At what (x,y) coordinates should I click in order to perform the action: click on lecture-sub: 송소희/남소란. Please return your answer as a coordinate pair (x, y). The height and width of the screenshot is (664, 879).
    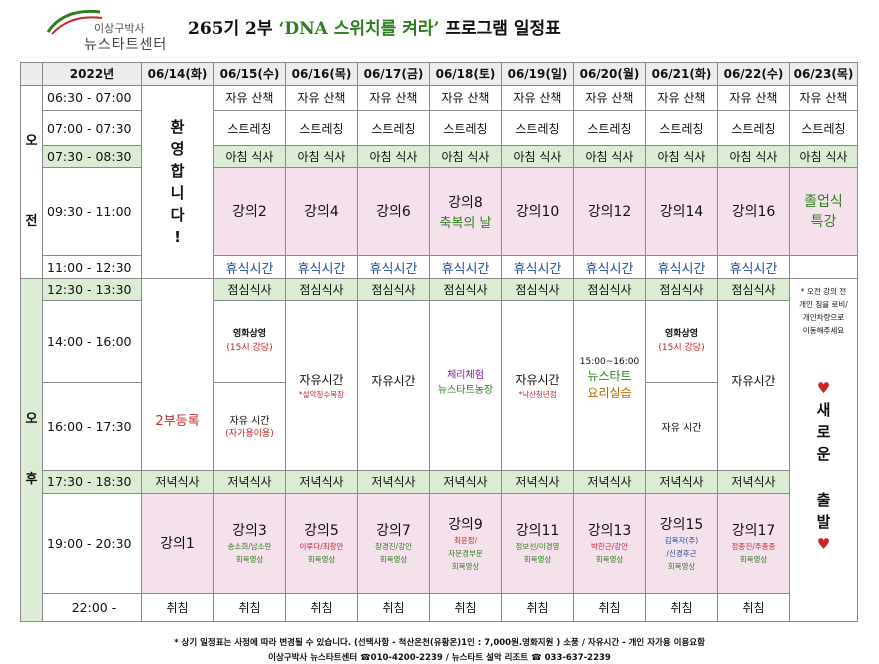
    Looking at the image, I should click on (249, 547).